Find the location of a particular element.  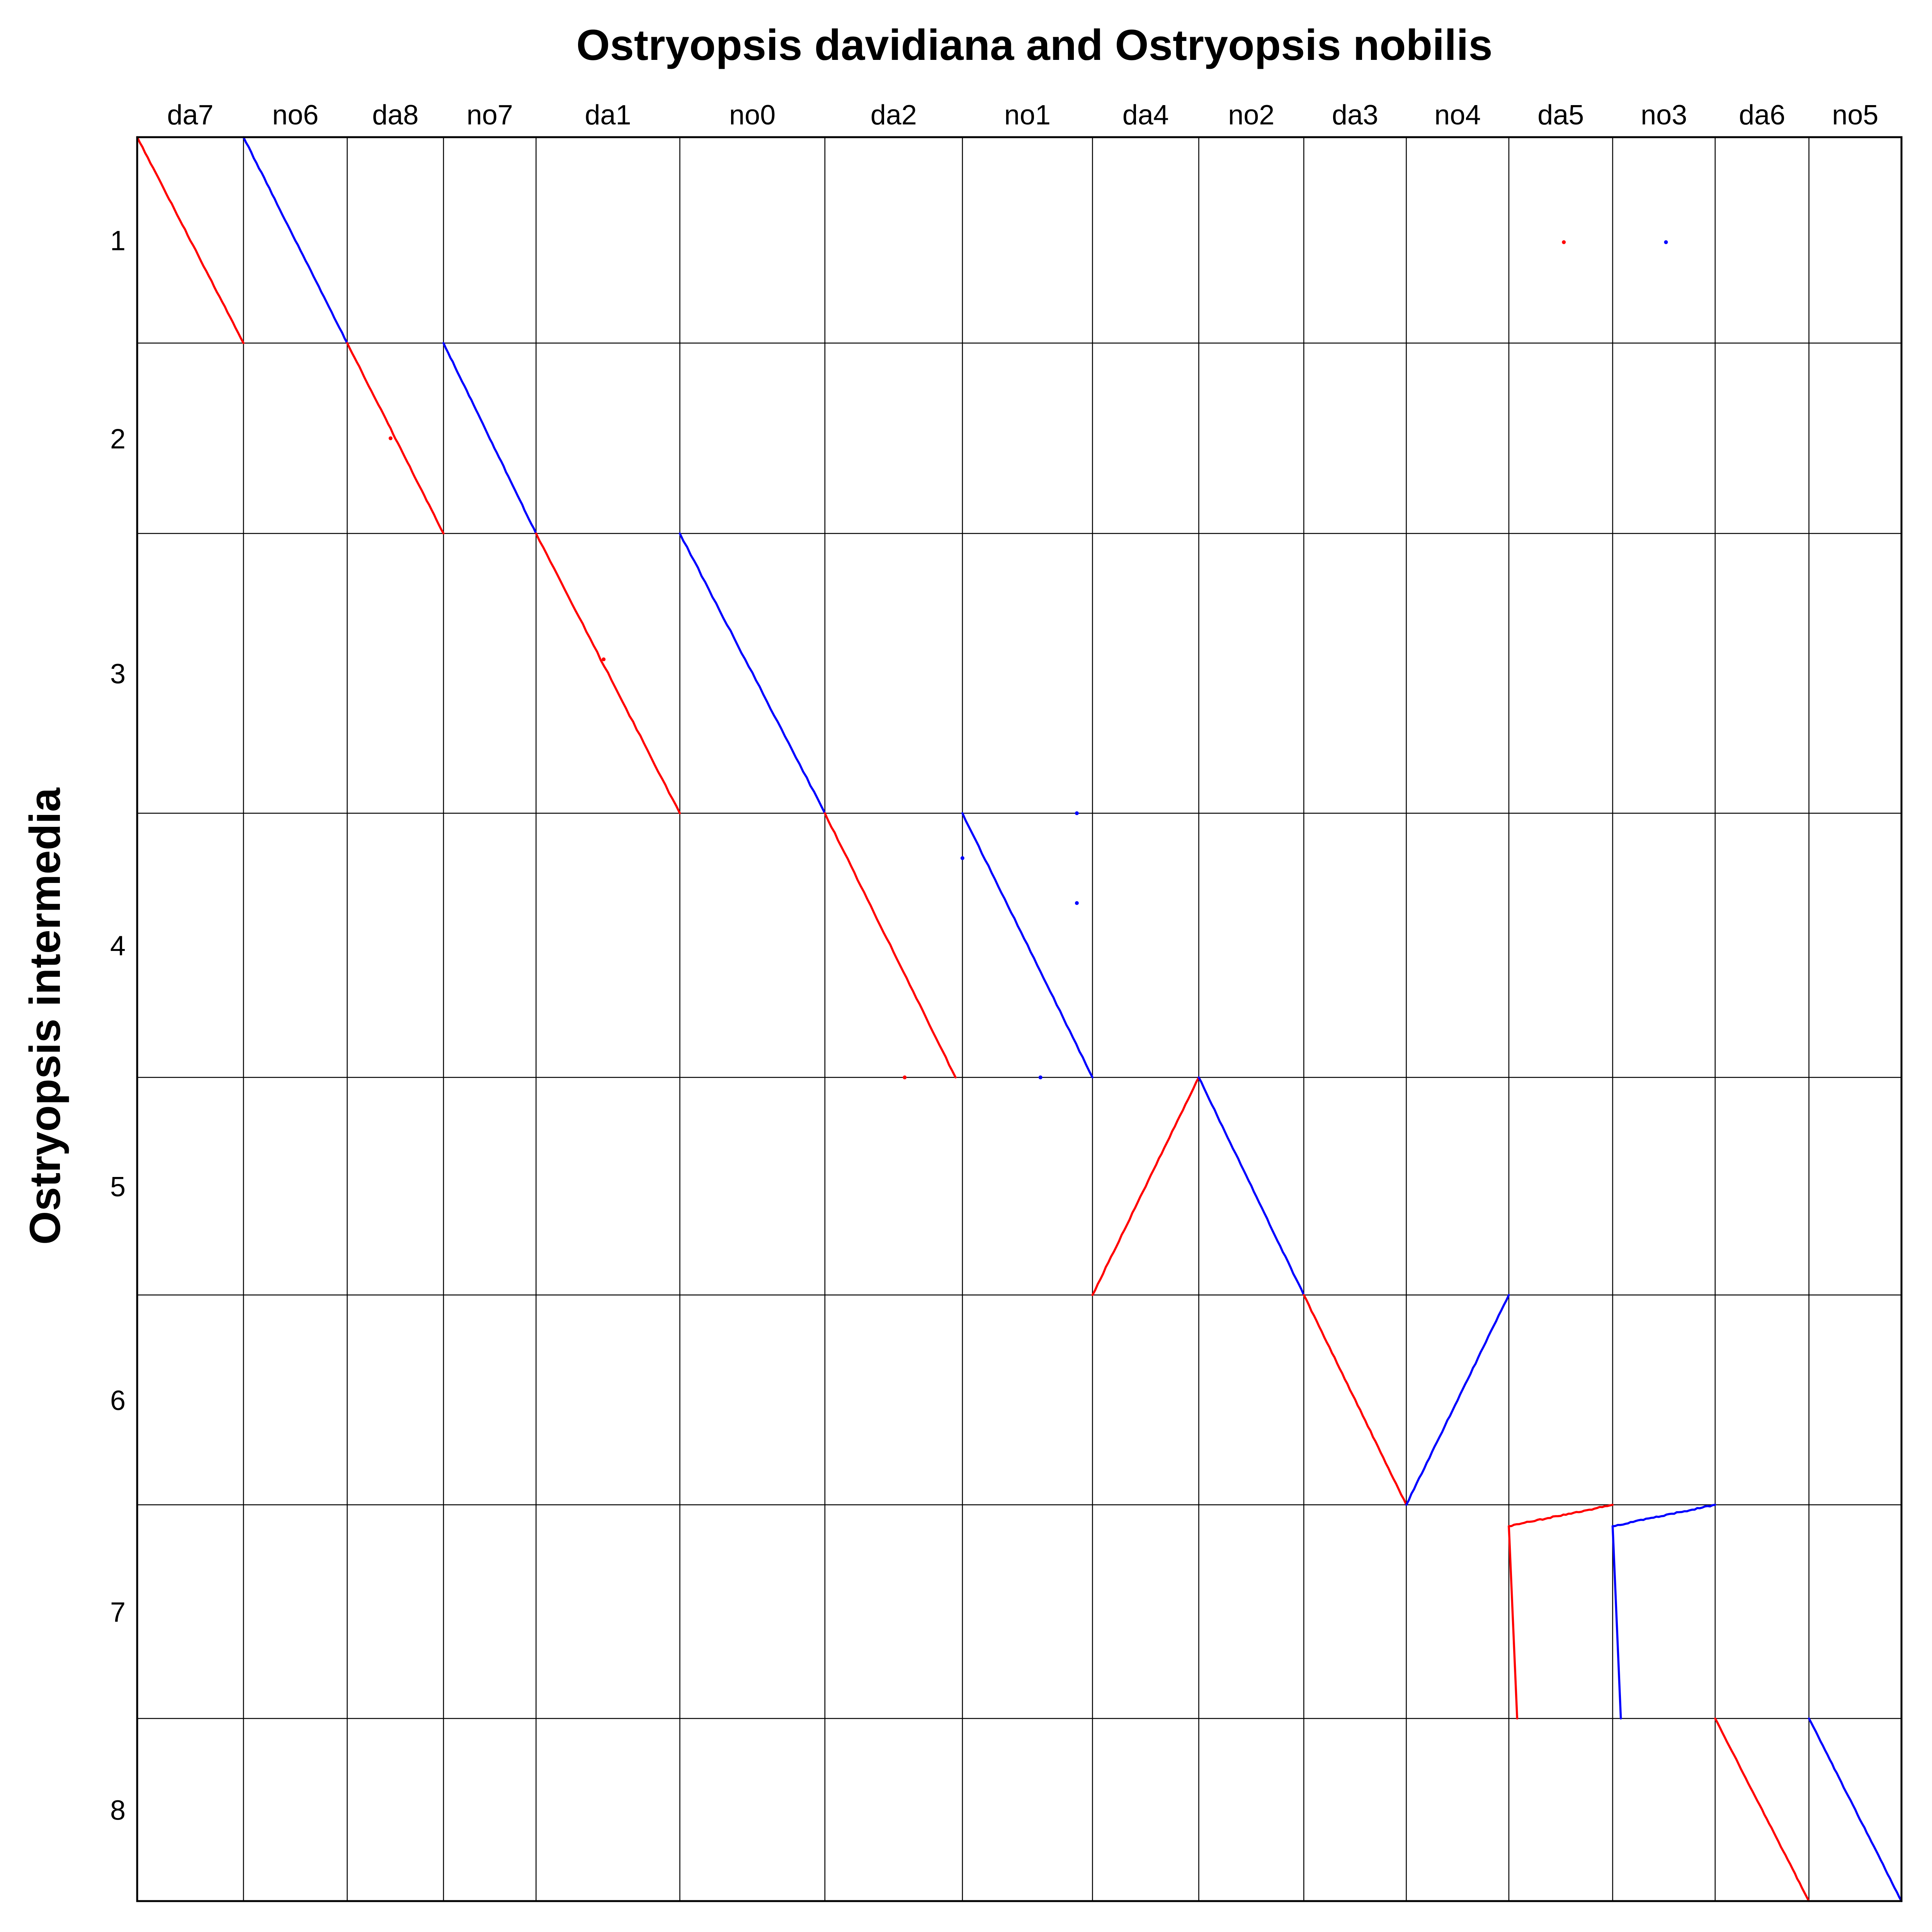

row-label-1: 1 is located at coordinates (118, 241).